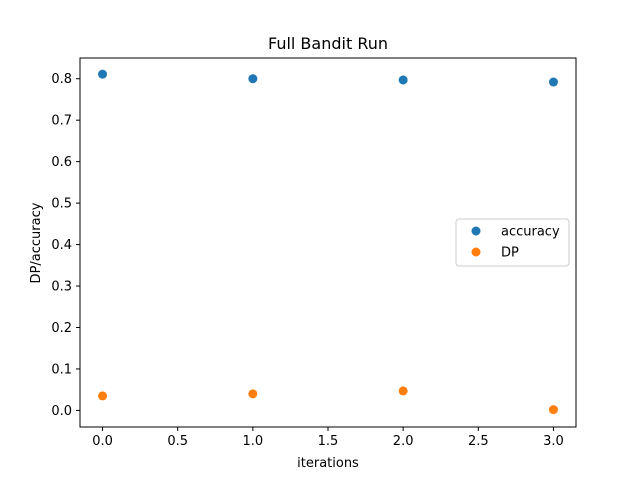  I want to click on x-axis-label: iterations, so click(328, 463).